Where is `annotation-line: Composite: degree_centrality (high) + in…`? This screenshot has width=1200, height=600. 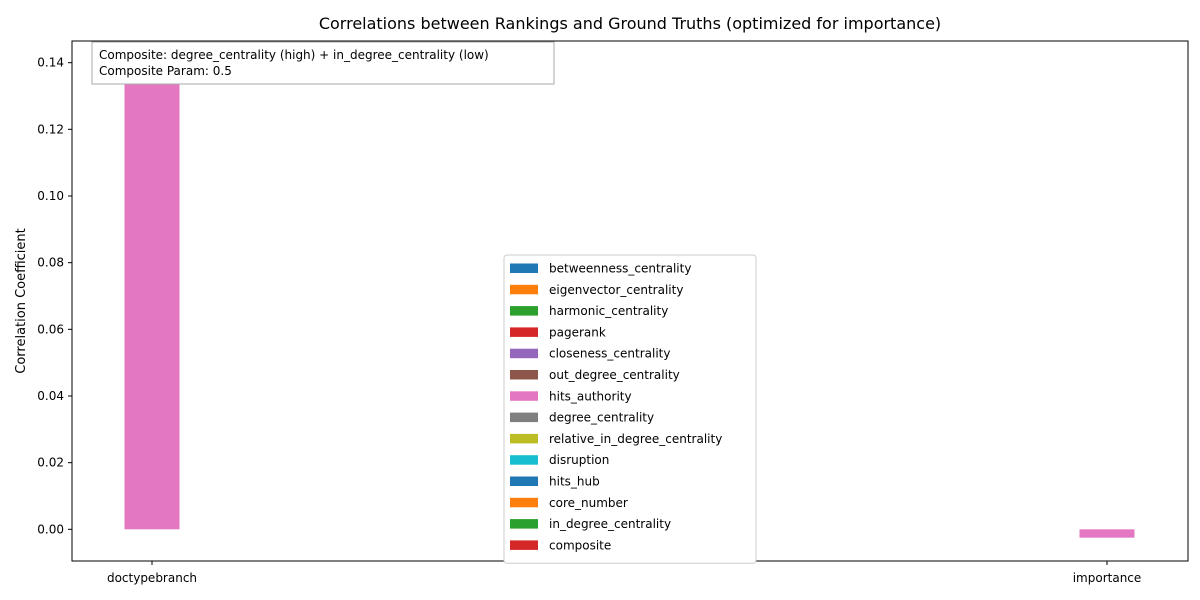 annotation-line: Composite: degree_centrality (high) + in… is located at coordinates (294, 55).